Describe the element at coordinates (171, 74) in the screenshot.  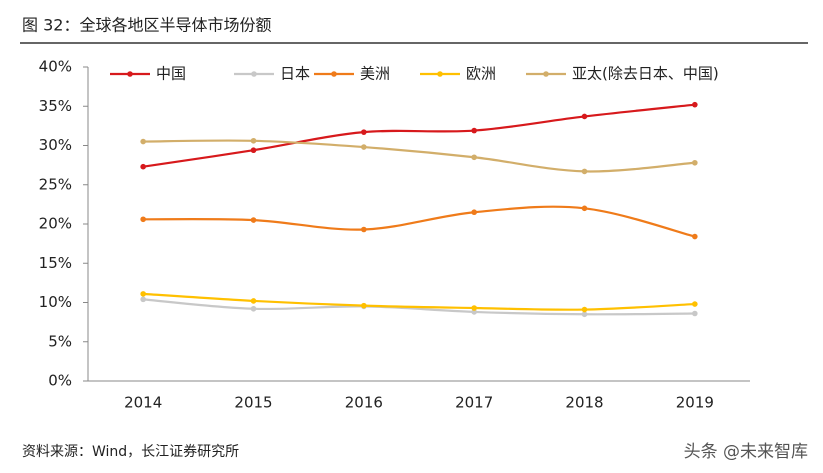
I see `legend-label: 中国` at that location.